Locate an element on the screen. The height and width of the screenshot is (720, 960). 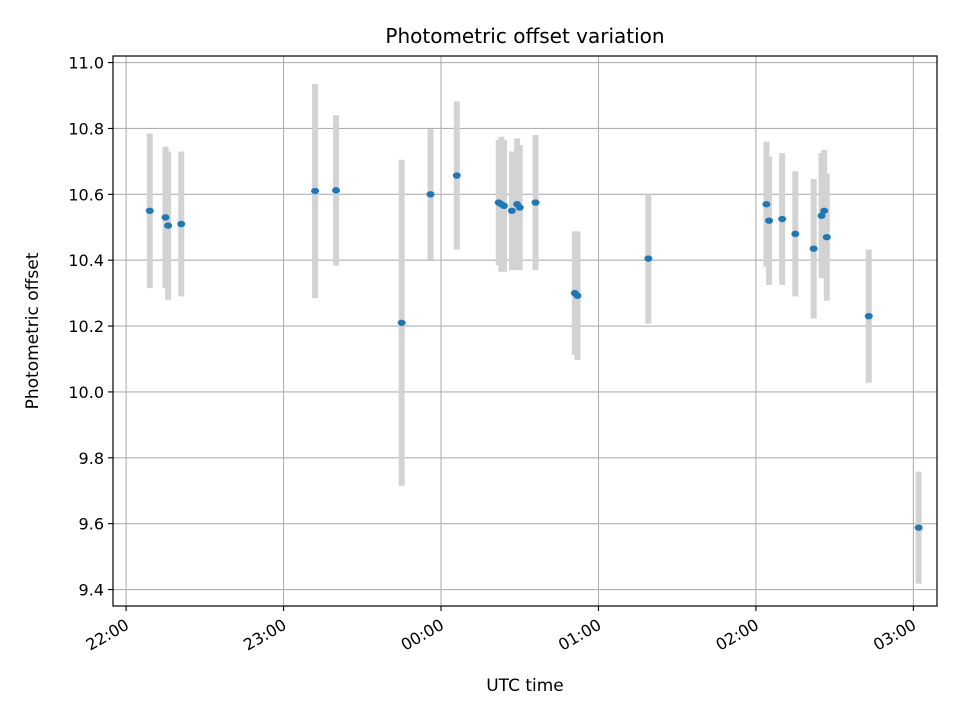
y-tick-label: 9.6 is located at coordinates (91, 524).